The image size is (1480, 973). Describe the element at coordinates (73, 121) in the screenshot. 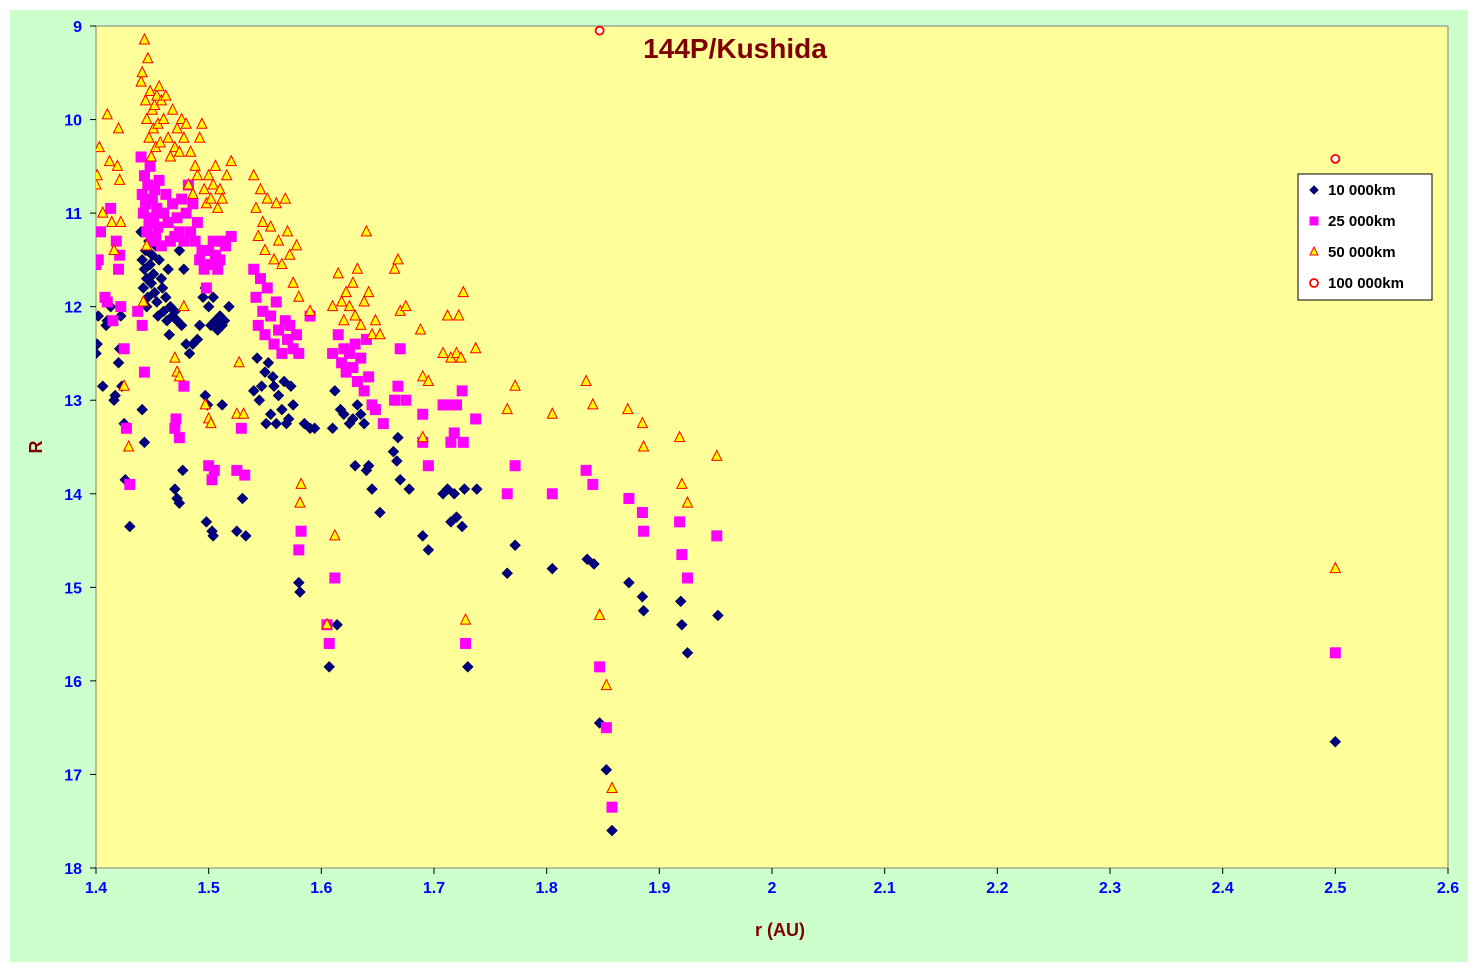

I see `y-tick-label: 10` at that location.